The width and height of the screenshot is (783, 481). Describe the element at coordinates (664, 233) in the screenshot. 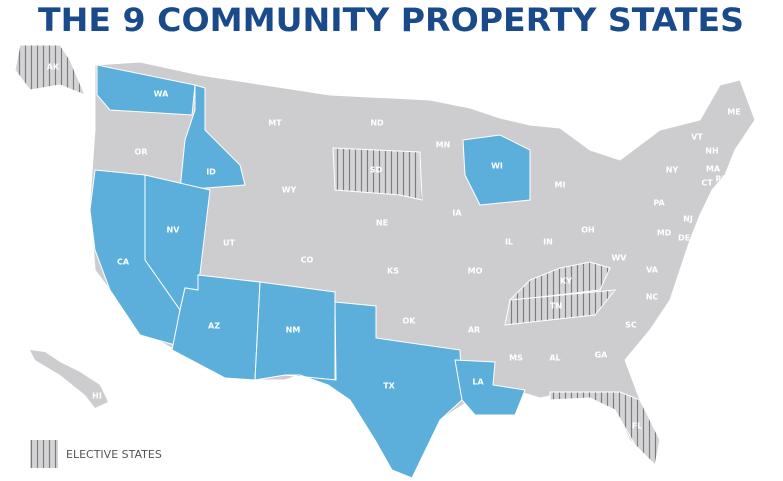

I see `state-label: MD` at that location.